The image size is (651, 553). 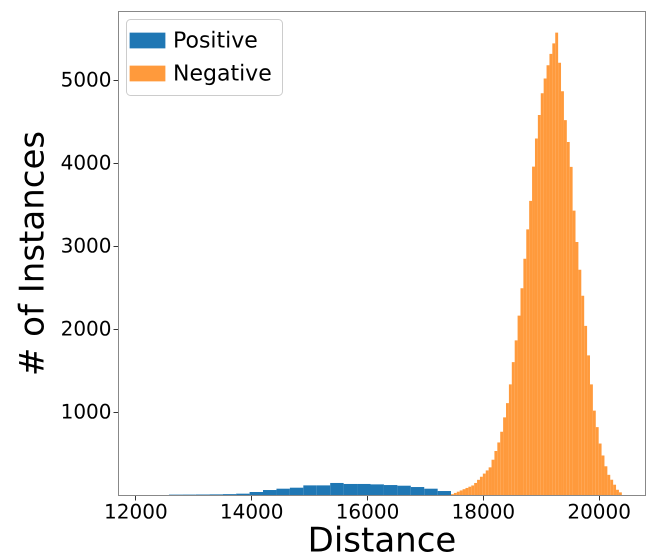 What do you see at coordinates (32, 253) in the screenshot?
I see `y-axis-title: # of Instances` at bounding box center [32, 253].